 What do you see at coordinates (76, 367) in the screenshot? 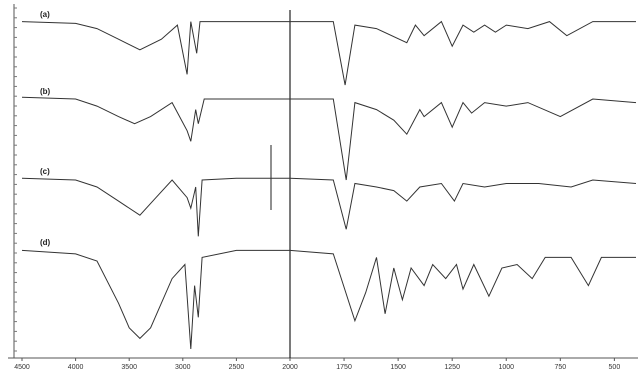
I see `x-tick-label: 4000` at bounding box center [76, 367].